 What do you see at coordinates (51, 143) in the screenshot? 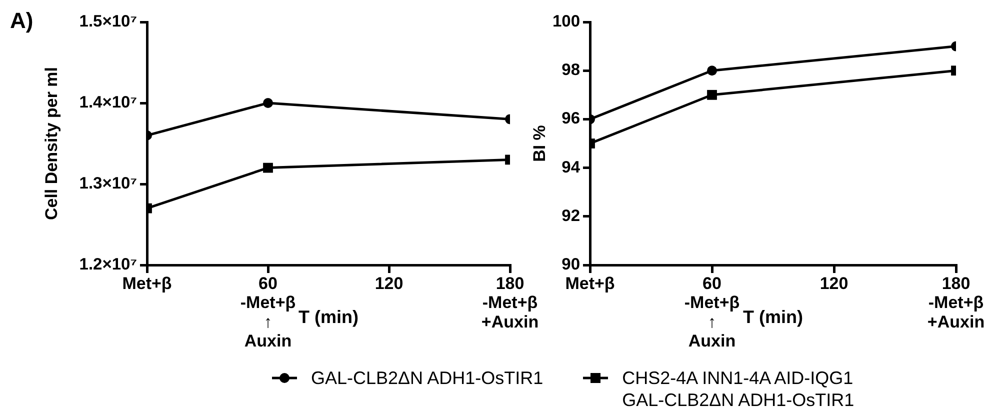
I see `y-axis-title: Cell Density per ml` at bounding box center [51, 143].